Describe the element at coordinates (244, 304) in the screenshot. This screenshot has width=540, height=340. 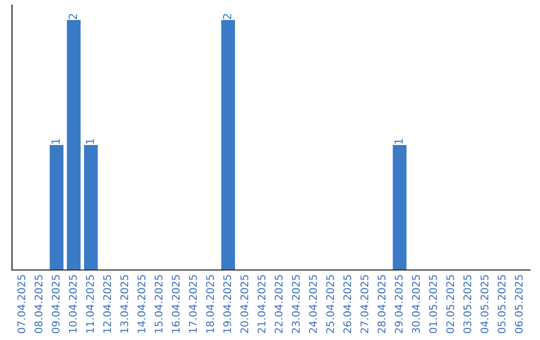
I see `x-tick-label: 20.04.2025` at that location.